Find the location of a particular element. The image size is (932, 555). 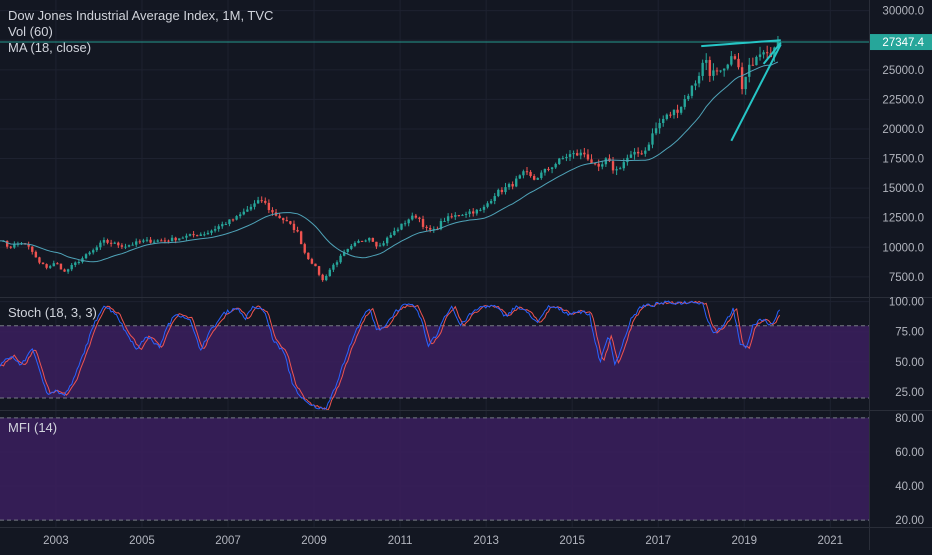

price-axis-label: 25000.0 is located at coordinates (903, 71).